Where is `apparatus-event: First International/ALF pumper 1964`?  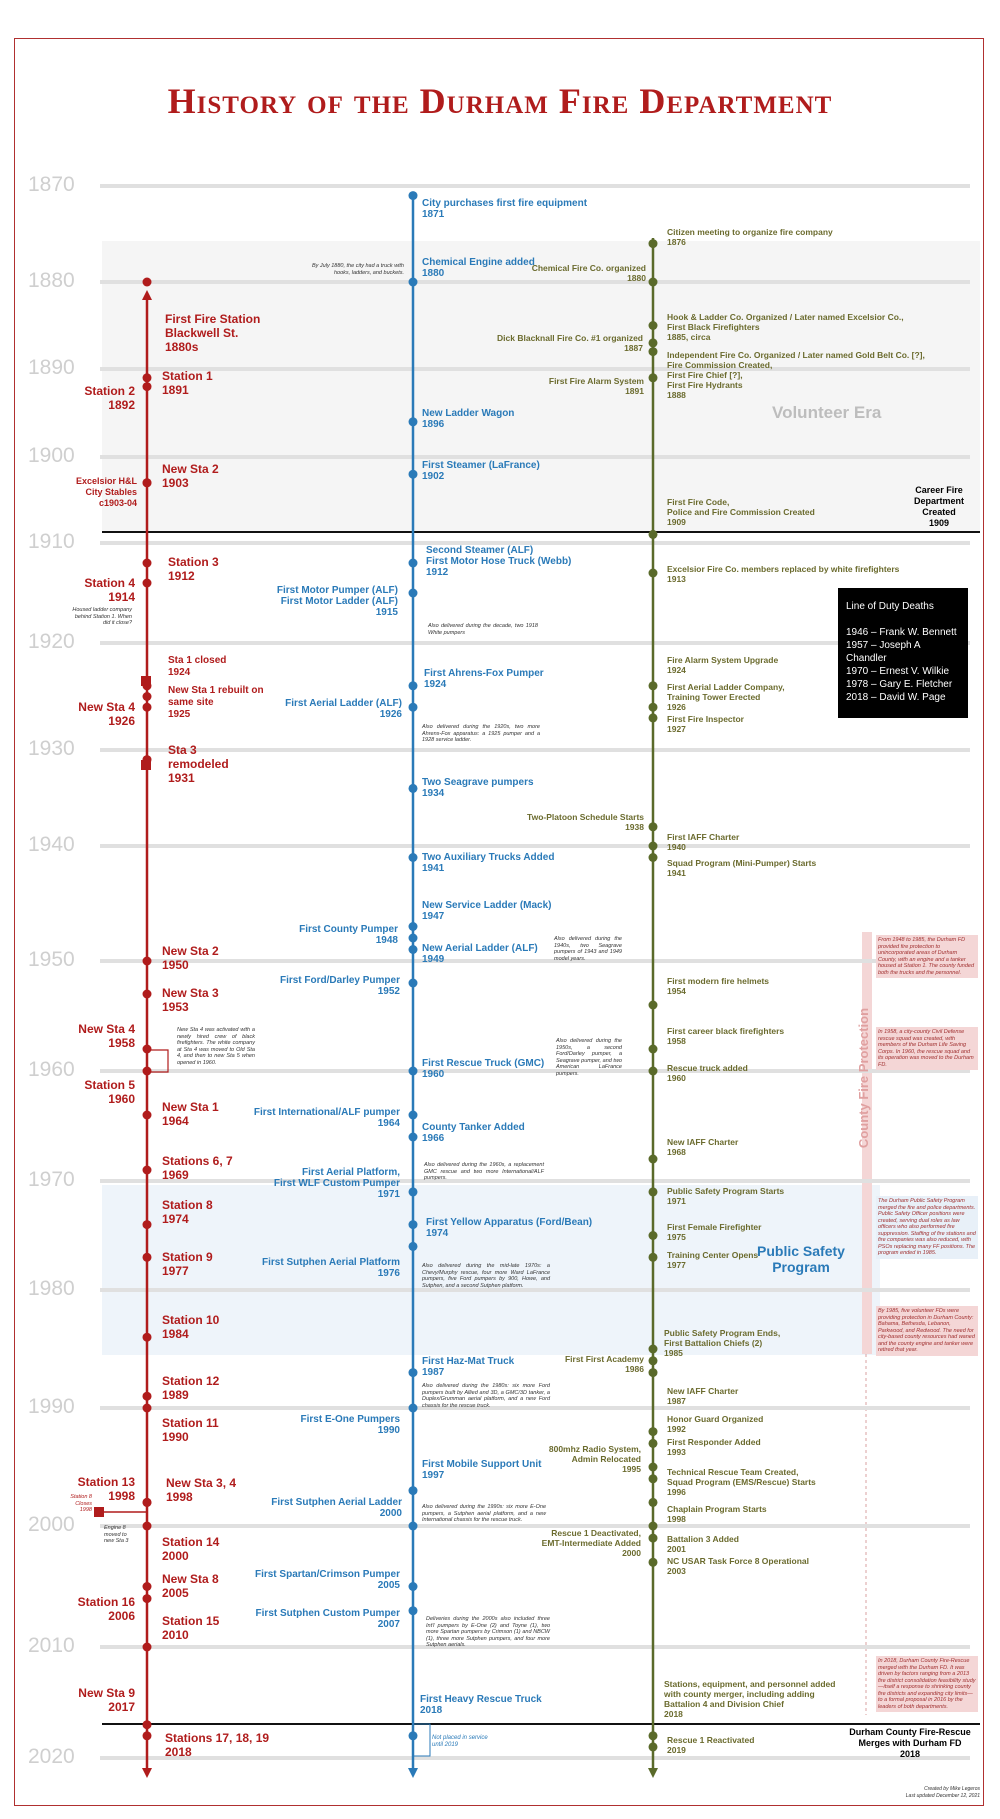
apparatus-event: First International/ALF pumper 1964 is located at coordinates (326, 1118).